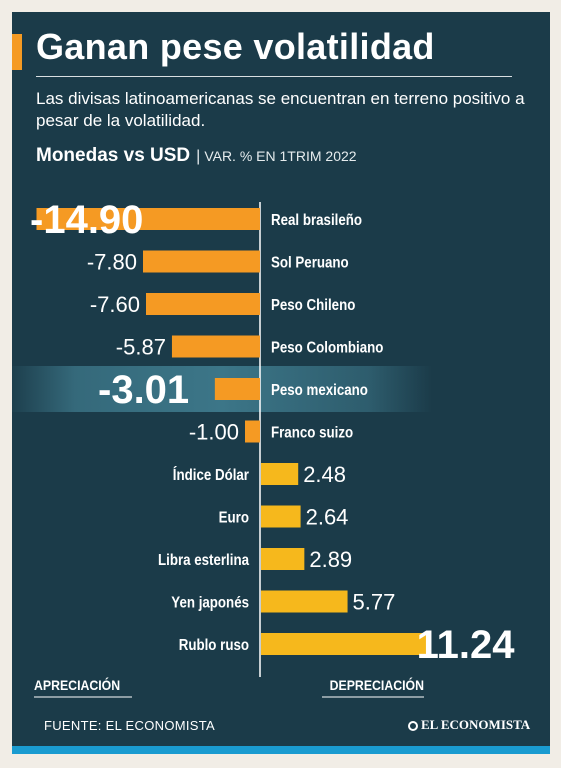  Describe the element at coordinates (281, 750) in the screenshot. I see `bottom-accent-strip` at that location.